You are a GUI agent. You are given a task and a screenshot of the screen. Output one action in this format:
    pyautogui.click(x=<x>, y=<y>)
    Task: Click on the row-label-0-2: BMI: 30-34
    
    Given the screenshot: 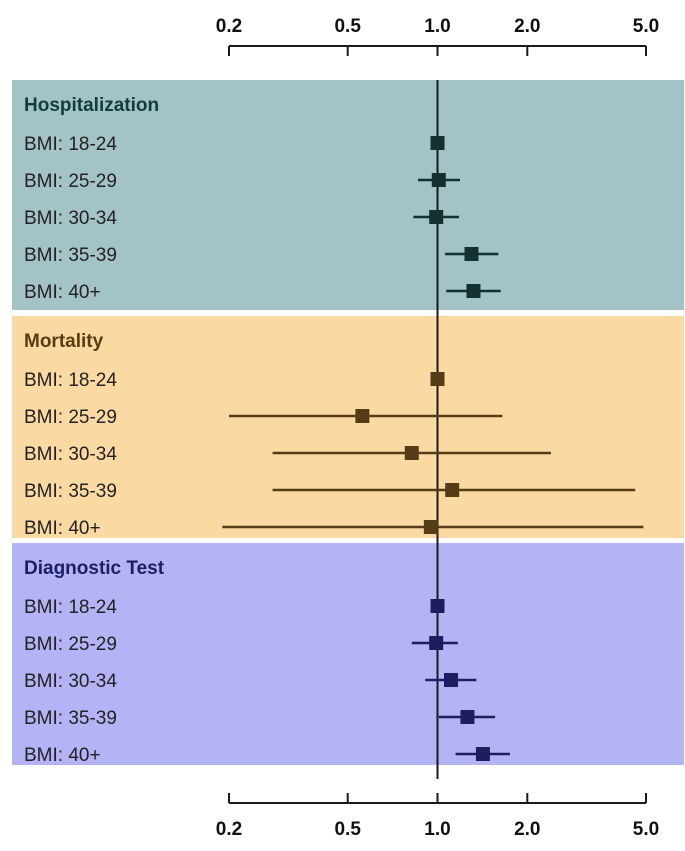 What is the action you would take?
    pyautogui.click(x=70, y=218)
    